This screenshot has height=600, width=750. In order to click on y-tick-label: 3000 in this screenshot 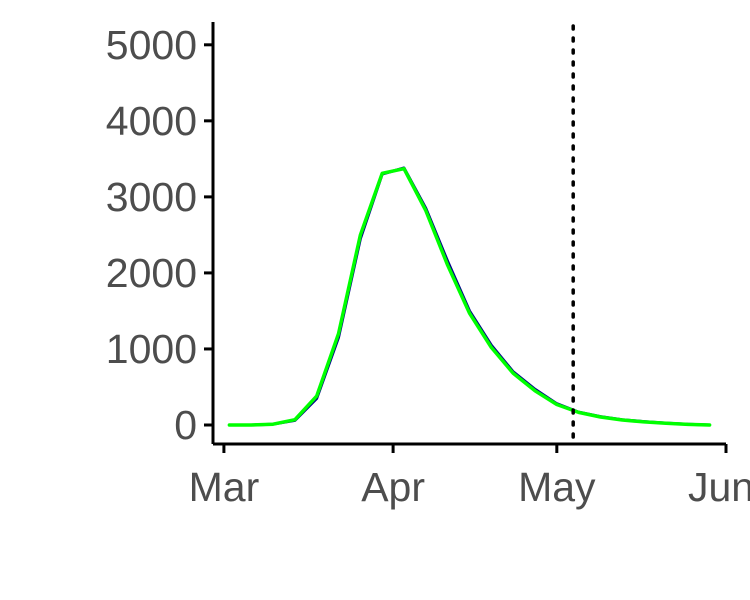, I will do `click(151, 197)`.